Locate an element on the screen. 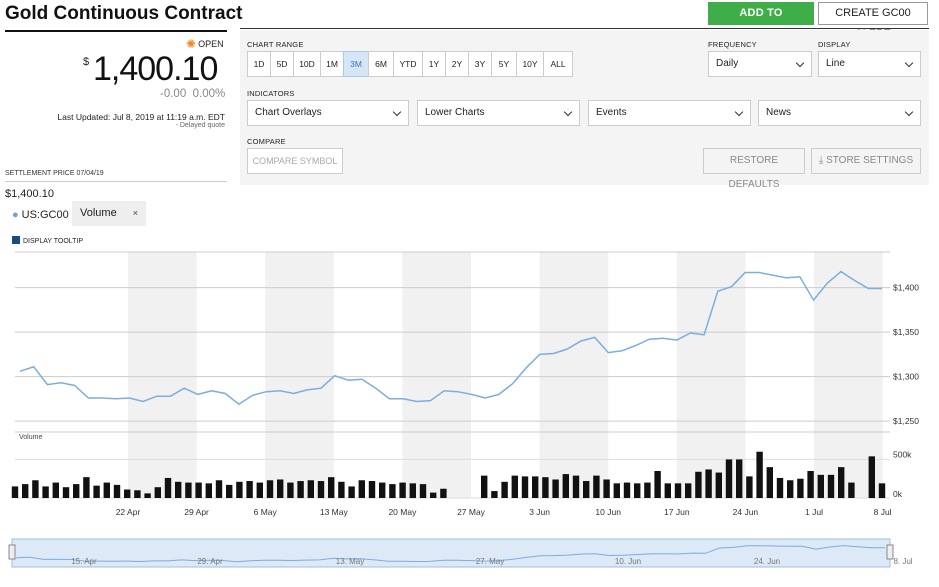 This screenshot has width=939, height=587. news-select: News is located at coordinates (839, 113).